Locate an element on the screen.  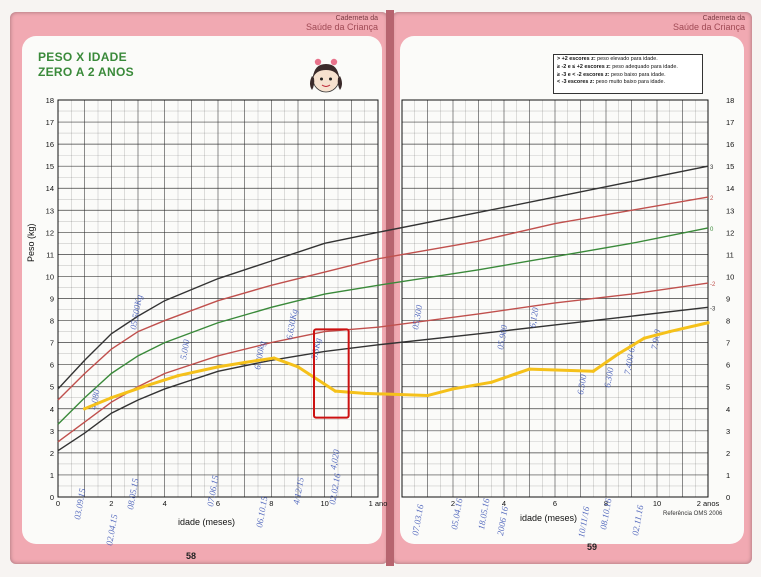
y-tick-label-right: 8 is located at coordinates (728, 321).